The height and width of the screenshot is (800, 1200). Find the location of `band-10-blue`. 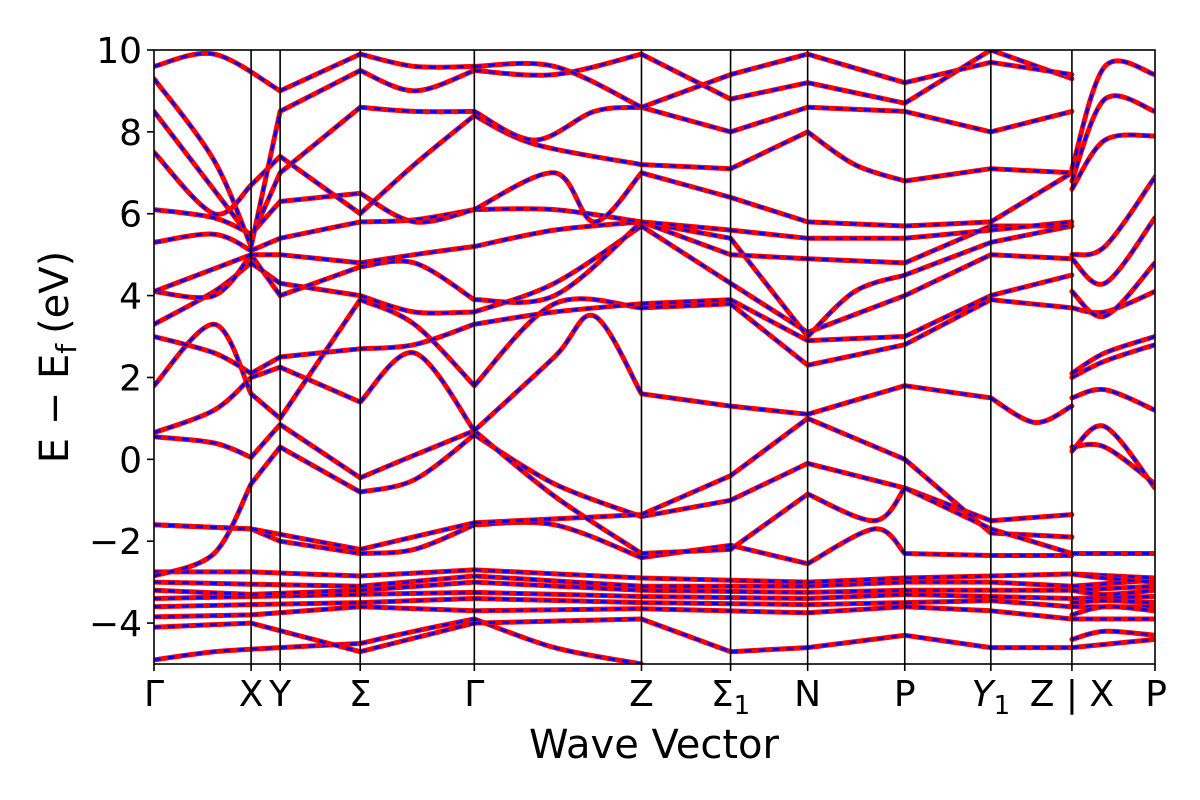

band-10-blue is located at coordinates (613, 484).